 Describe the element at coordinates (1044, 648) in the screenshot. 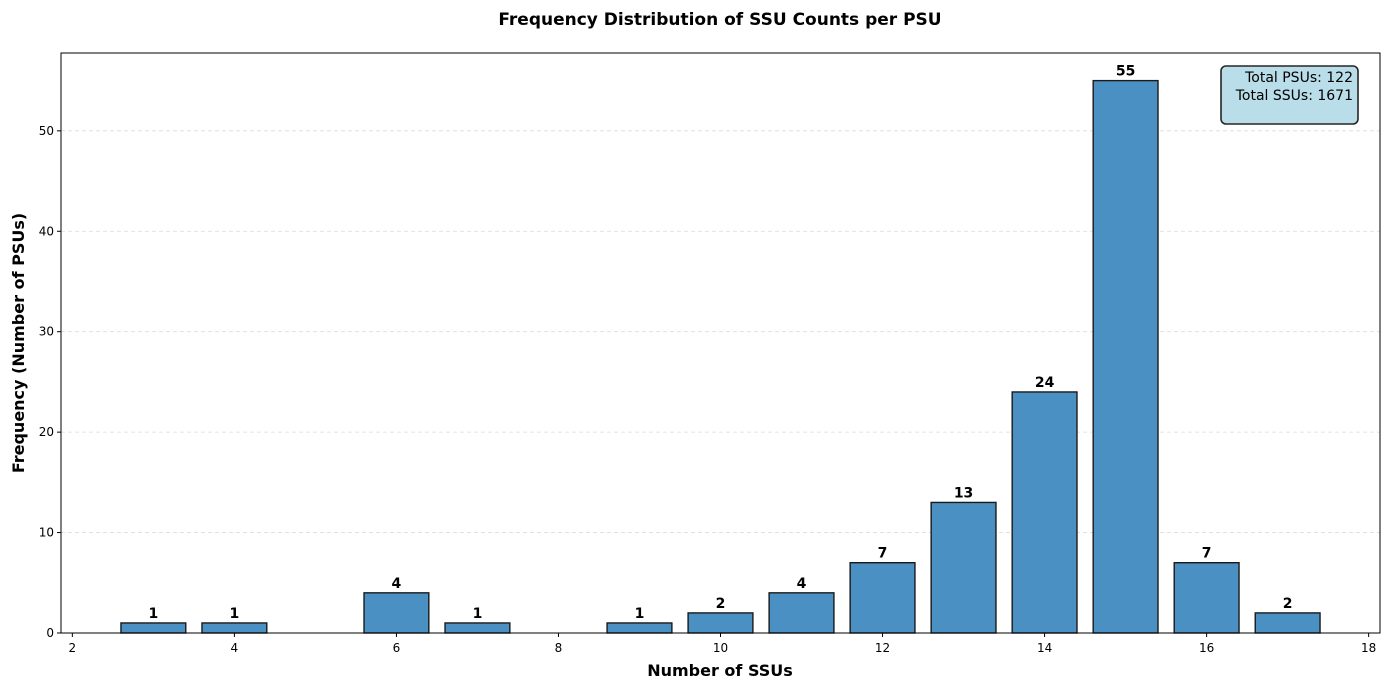

I see `x-tick-label: 14` at that location.